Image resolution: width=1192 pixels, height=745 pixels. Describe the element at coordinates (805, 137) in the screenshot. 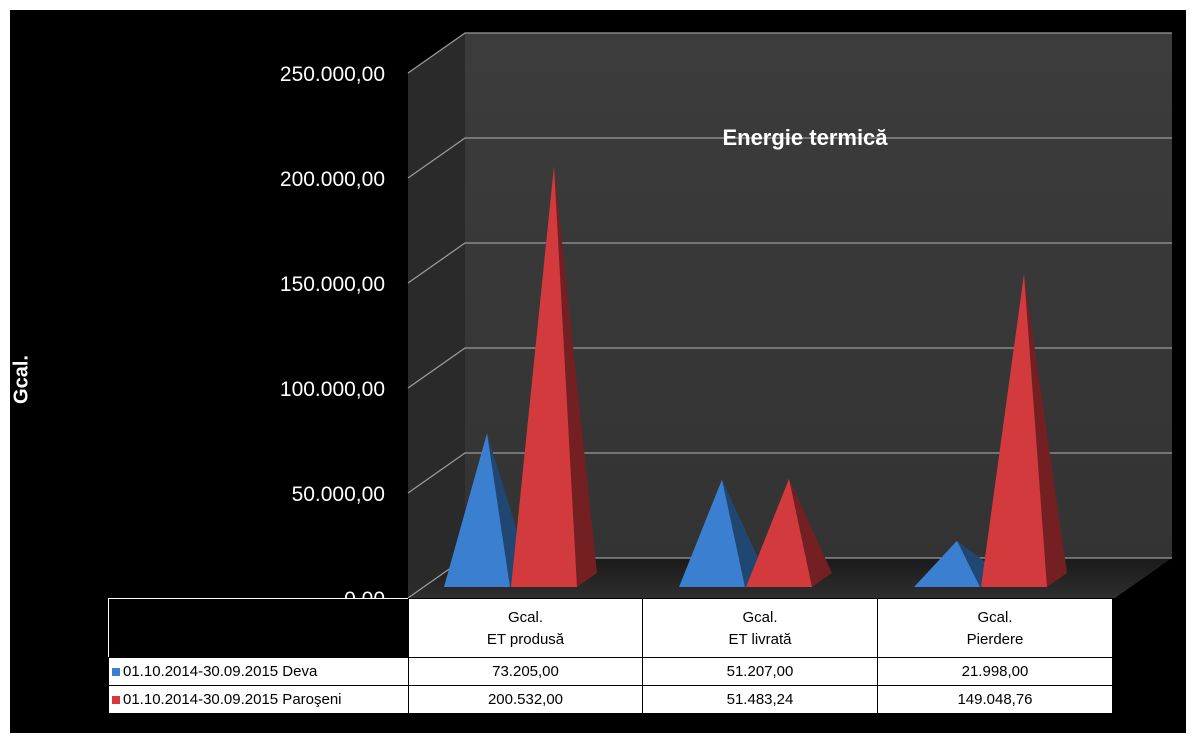

I see `chart-title: Energie termică` at that location.